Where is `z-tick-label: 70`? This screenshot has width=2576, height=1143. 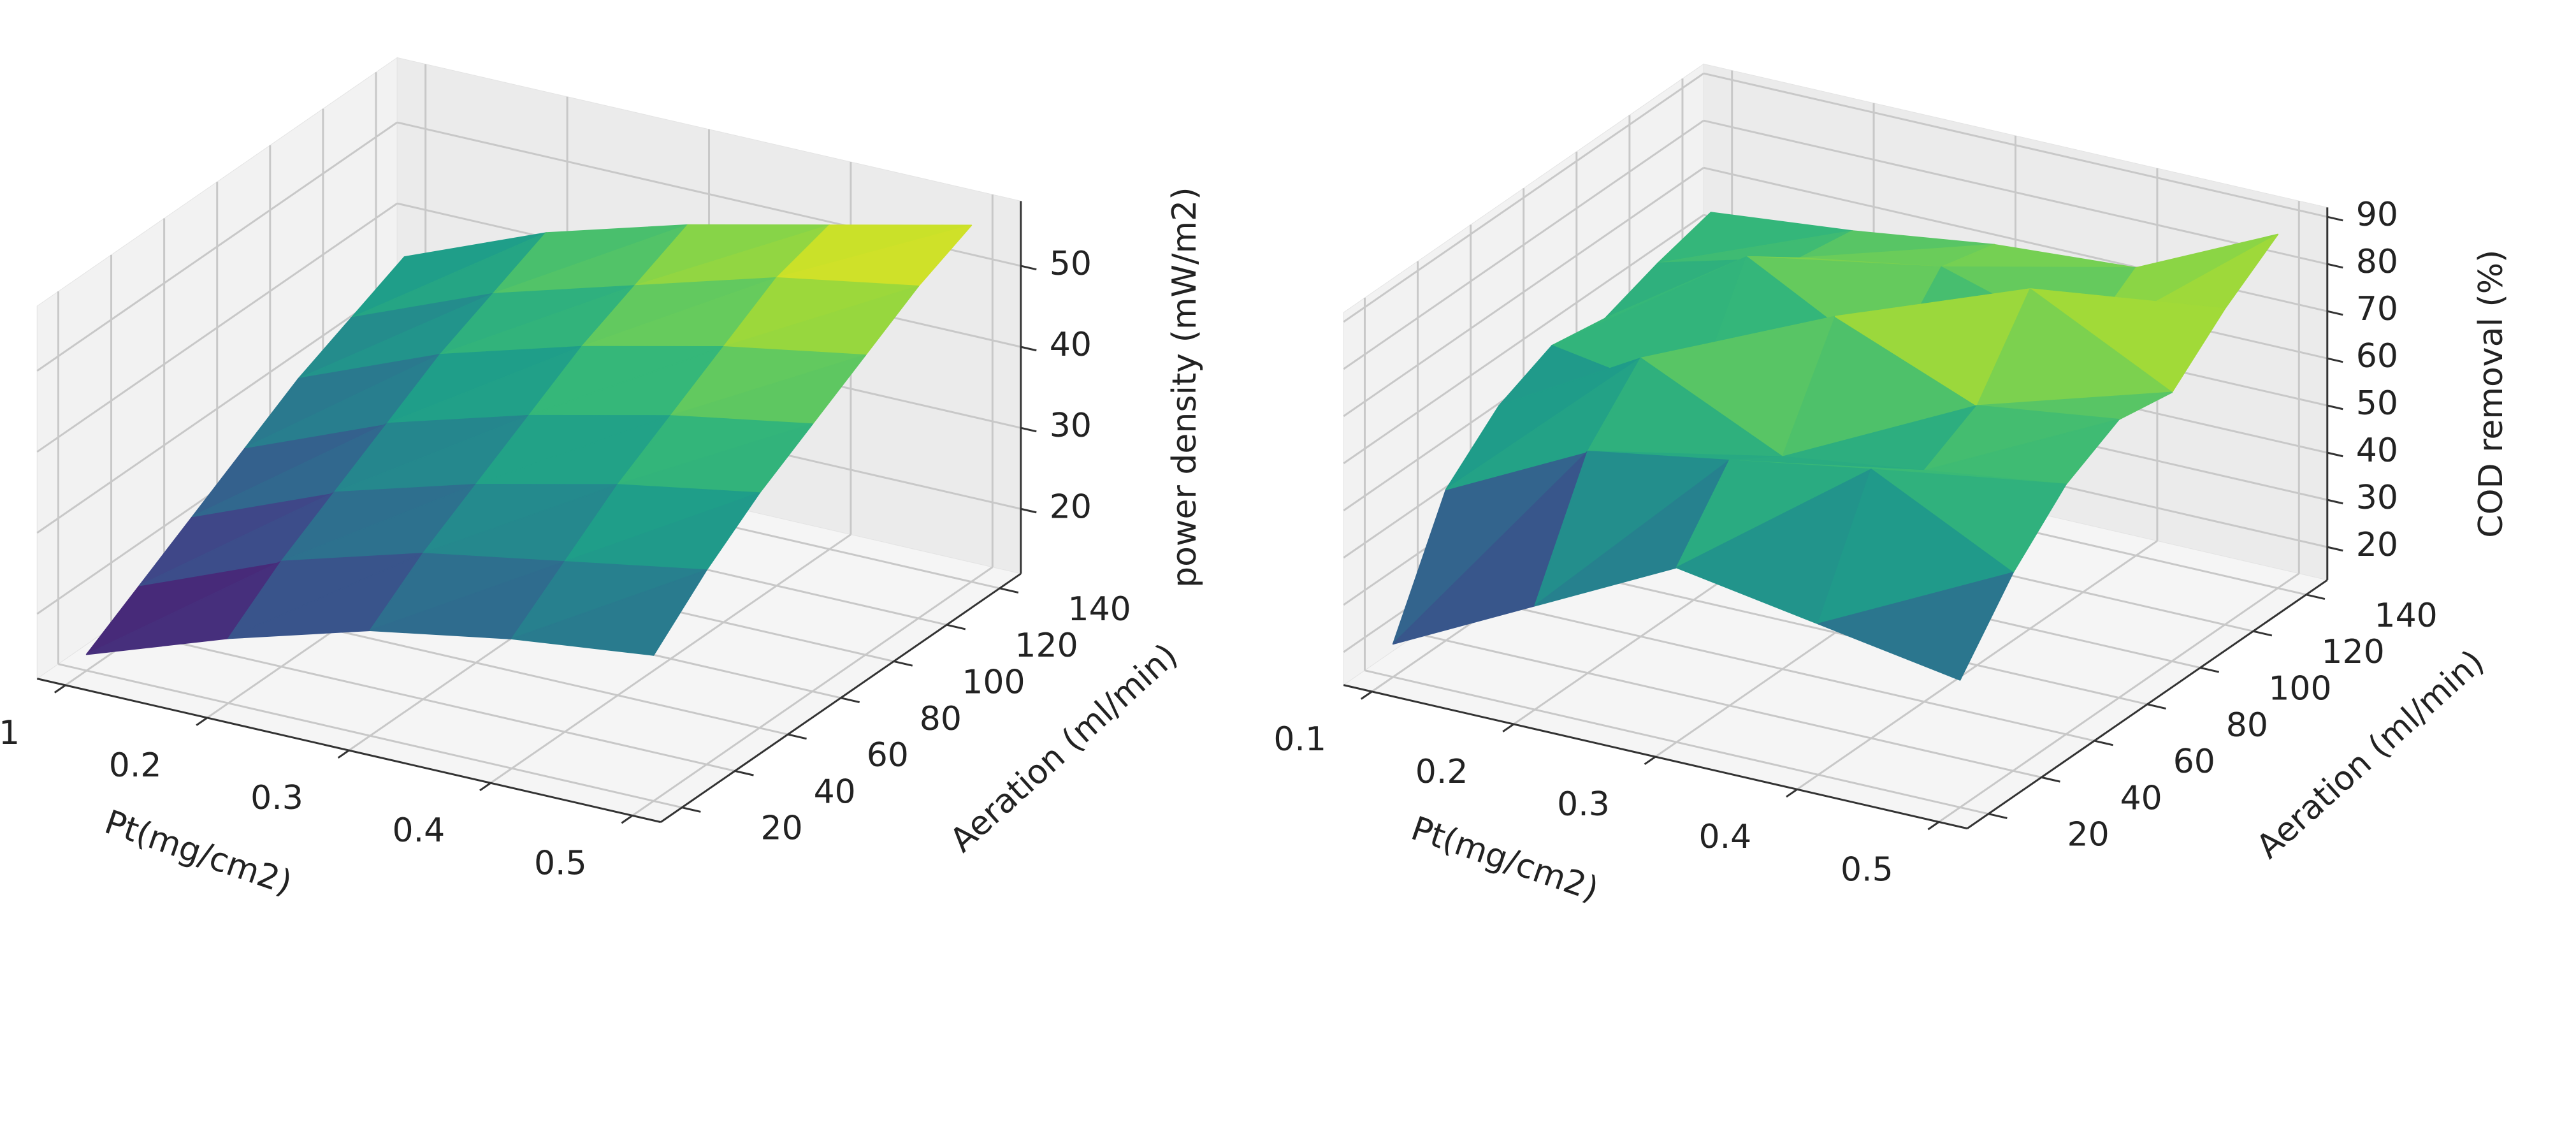
z-tick-label: 70 is located at coordinates (2377, 309).